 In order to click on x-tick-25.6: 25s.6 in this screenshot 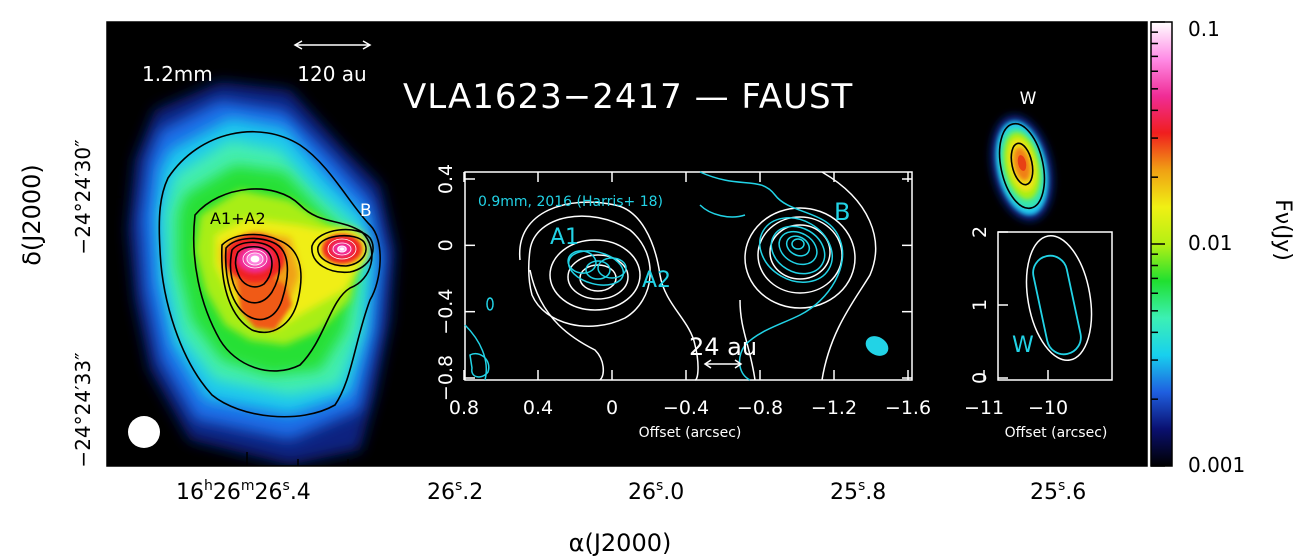, I will do `click(1058, 491)`.